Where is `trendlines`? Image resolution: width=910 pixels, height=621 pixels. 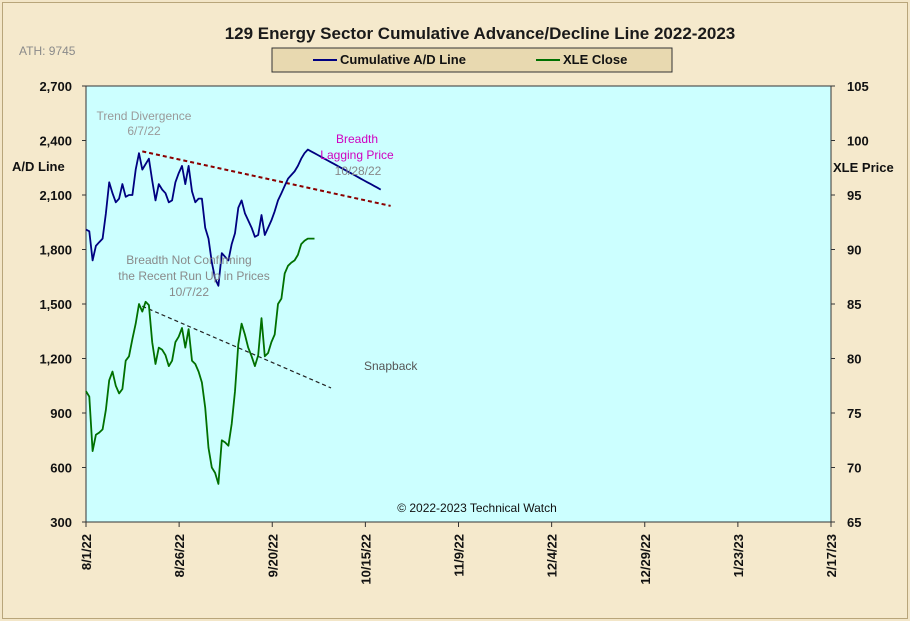 trendlines is located at coordinates (266, 269).